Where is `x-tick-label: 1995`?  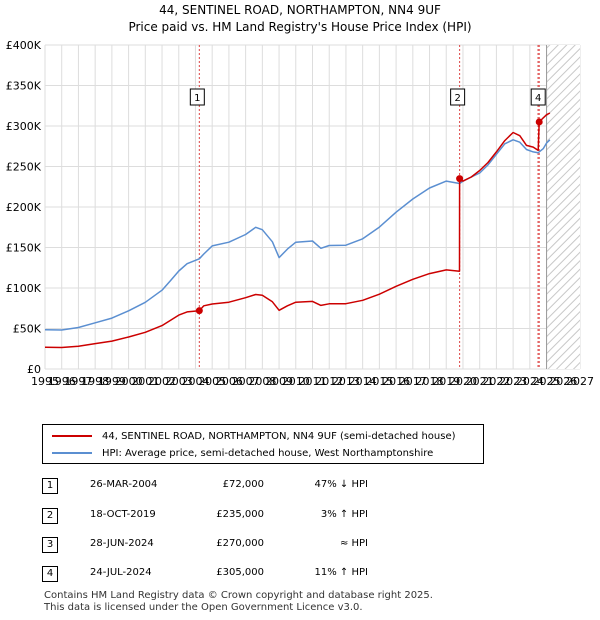 x-tick-label: 1995 is located at coordinates (45, 381).